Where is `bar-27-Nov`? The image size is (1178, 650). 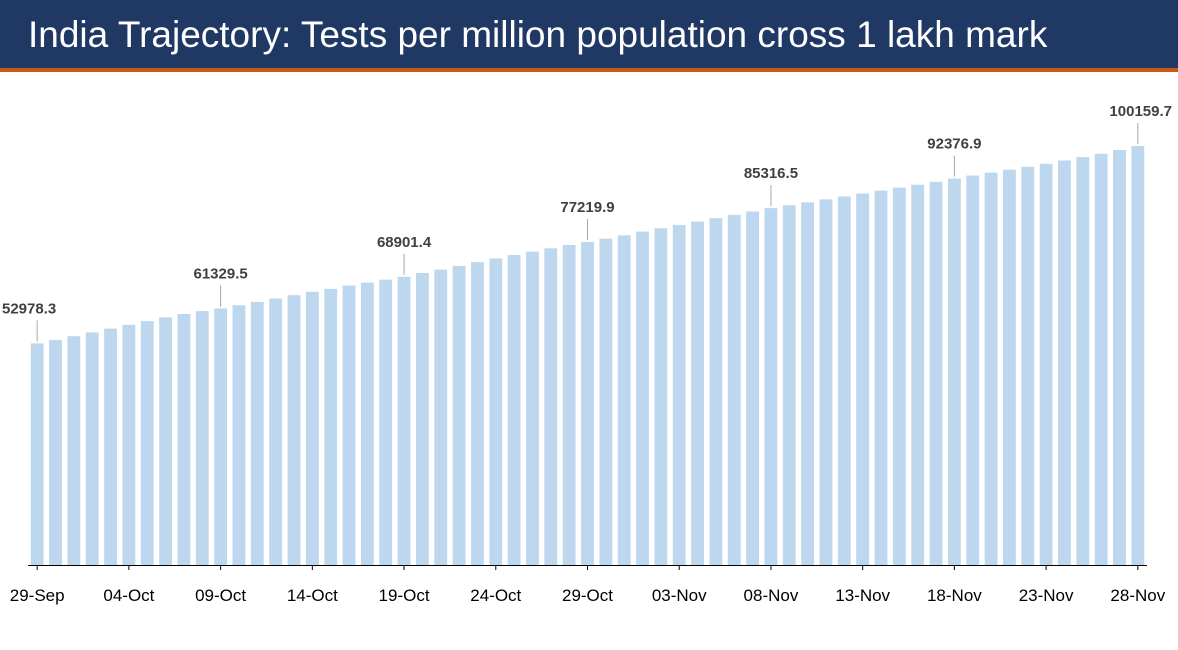 bar-27-Nov is located at coordinates (1119, 358).